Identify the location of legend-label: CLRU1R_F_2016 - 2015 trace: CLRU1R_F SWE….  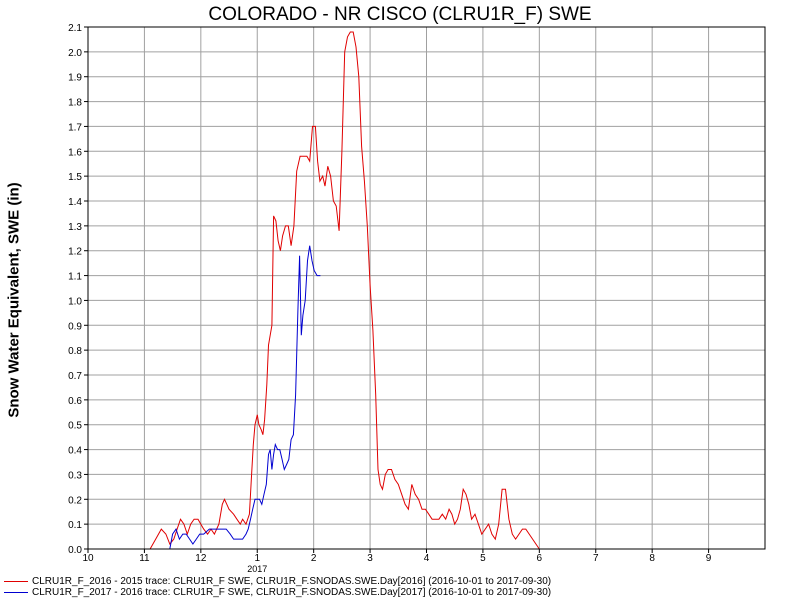
(292, 581).